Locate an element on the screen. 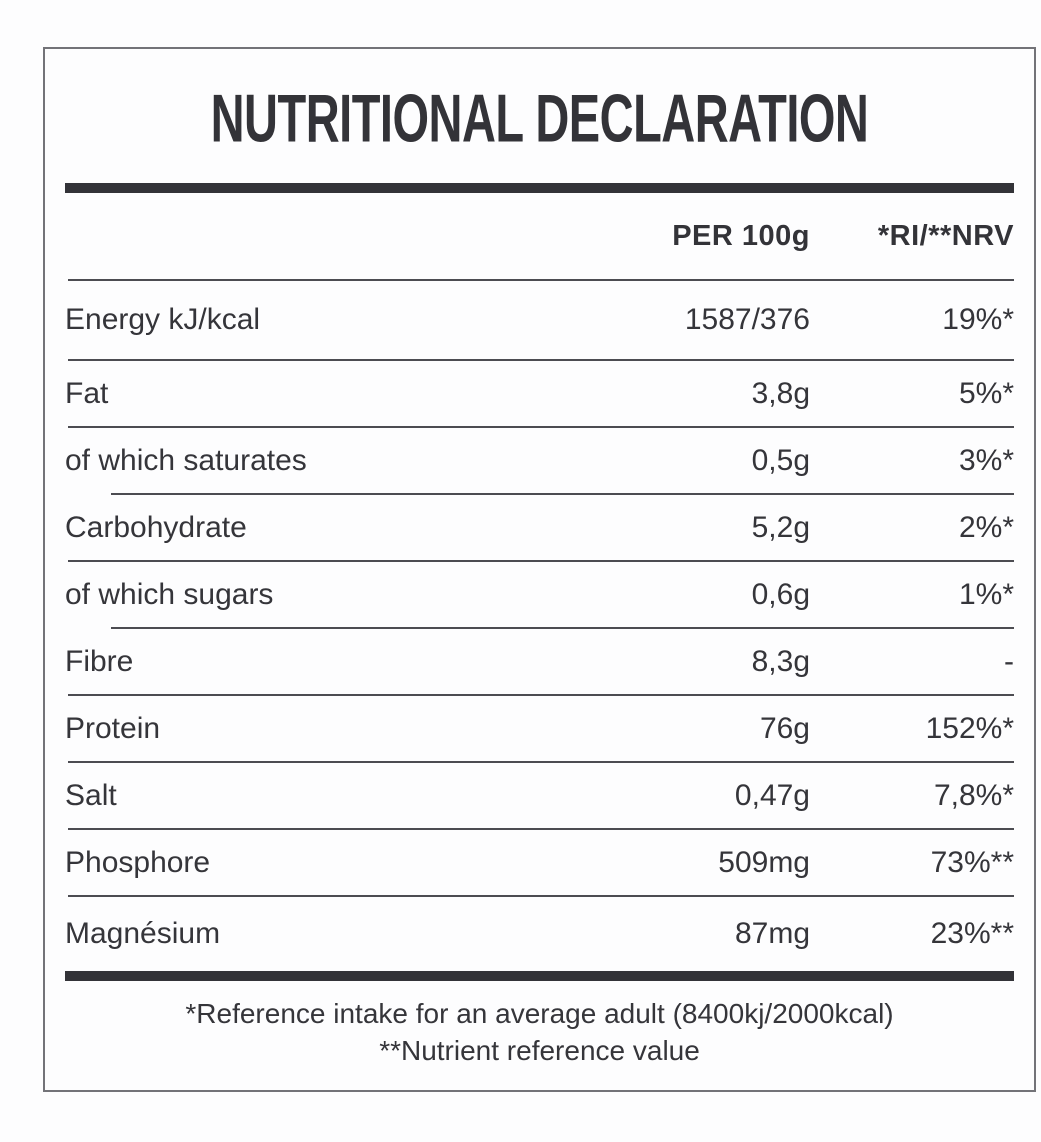  table-row: of which saturates 0,5g 3%* is located at coordinates (539, 460).